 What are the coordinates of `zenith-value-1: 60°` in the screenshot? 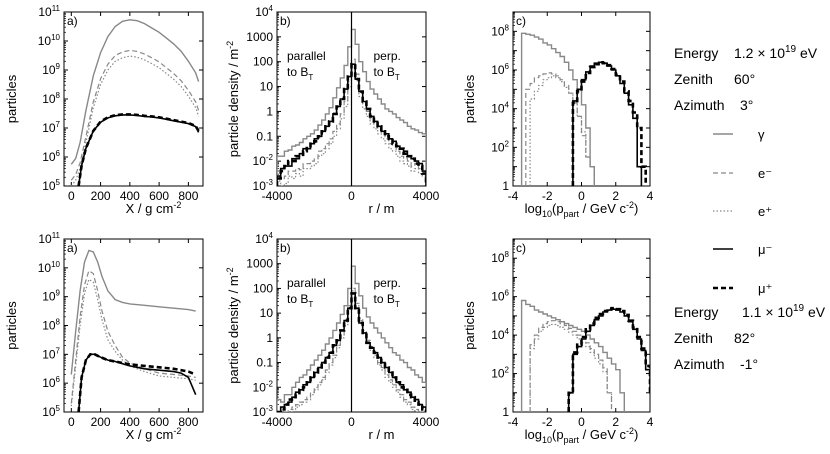 It's located at (744, 79).